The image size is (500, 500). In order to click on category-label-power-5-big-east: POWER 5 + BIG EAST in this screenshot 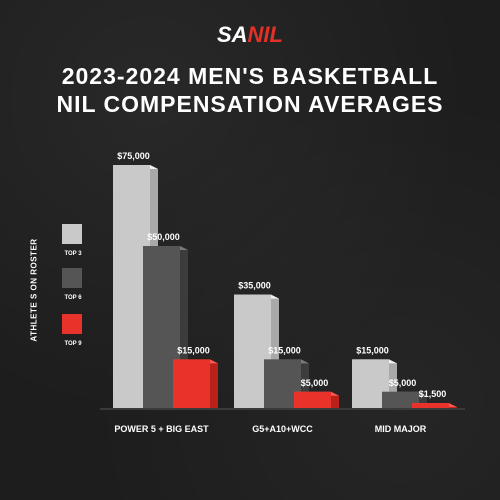, I will do `click(161, 429)`.